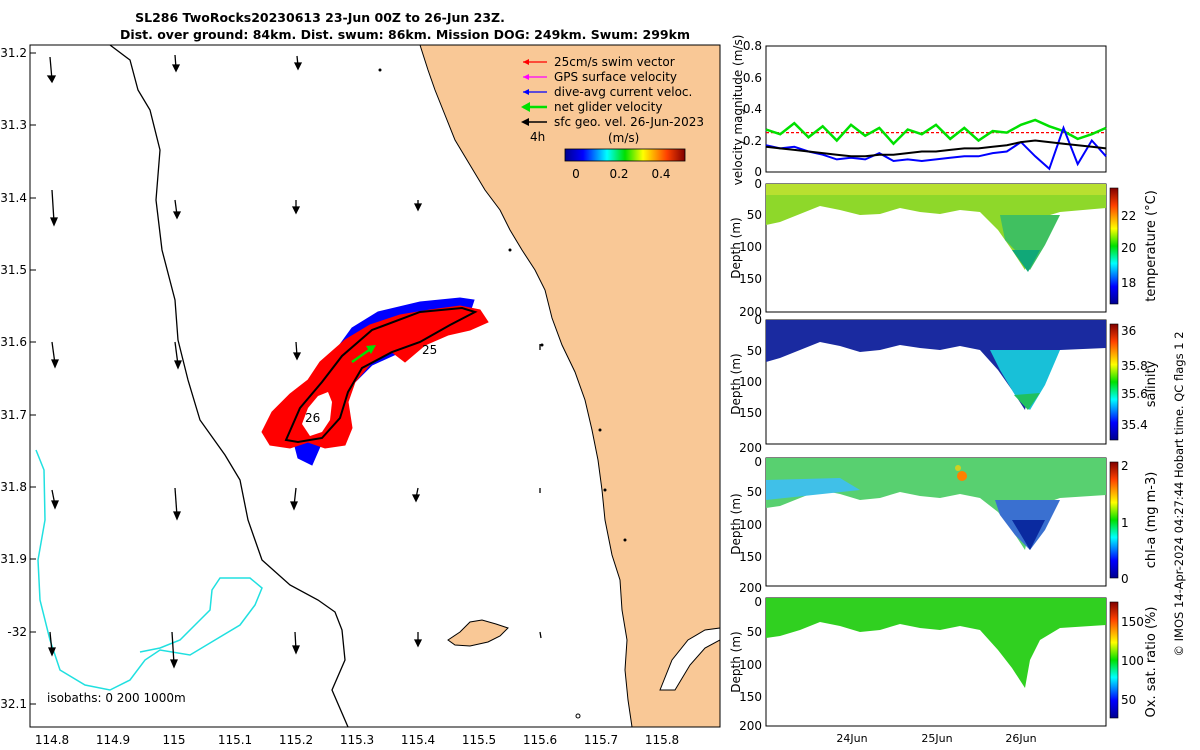 The height and width of the screenshot is (750, 1200). Describe the element at coordinates (13, 198) in the screenshot. I see `svg-text: 31.4` at that location.